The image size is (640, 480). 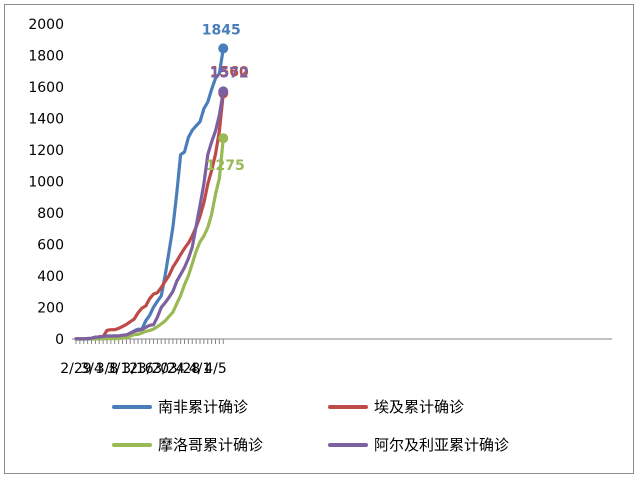 I want to click on series-end-label-3: 1572, so click(x=229, y=73).